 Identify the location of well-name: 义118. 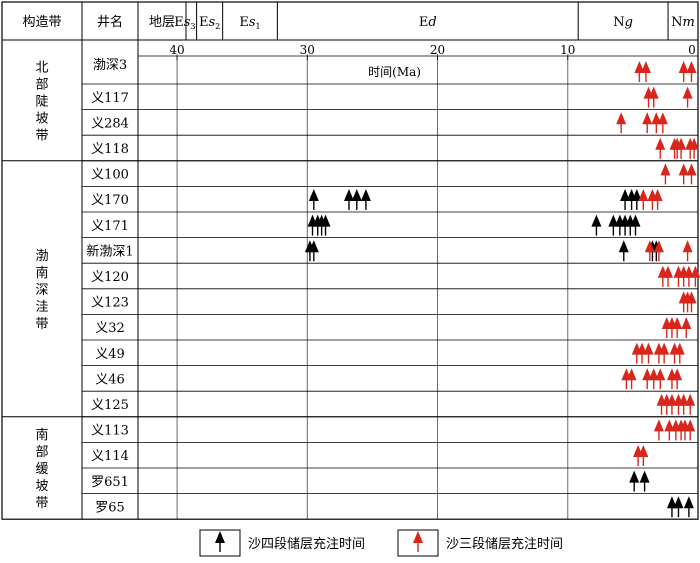
(110, 149).